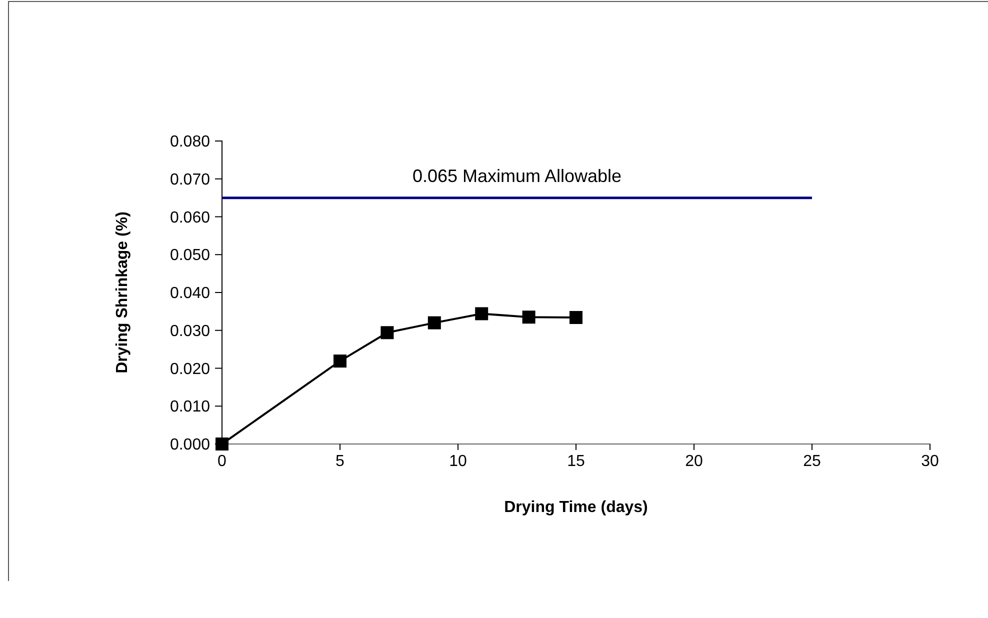 The width and height of the screenshot is (988, 618). What do you see at coordinates (222, 461) in the screenshot?
I see `x-tick-label: 0` at bounding box center [222, 461].